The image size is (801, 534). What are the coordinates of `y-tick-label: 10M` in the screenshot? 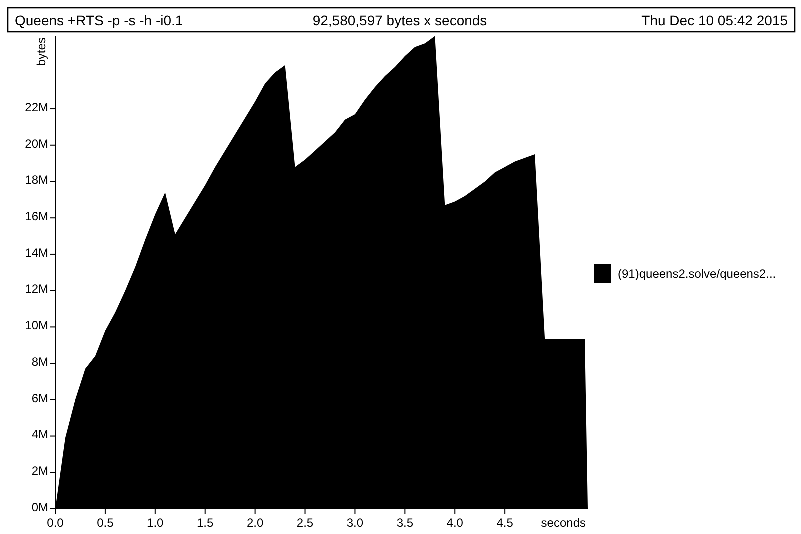 It's located at (37, 325).